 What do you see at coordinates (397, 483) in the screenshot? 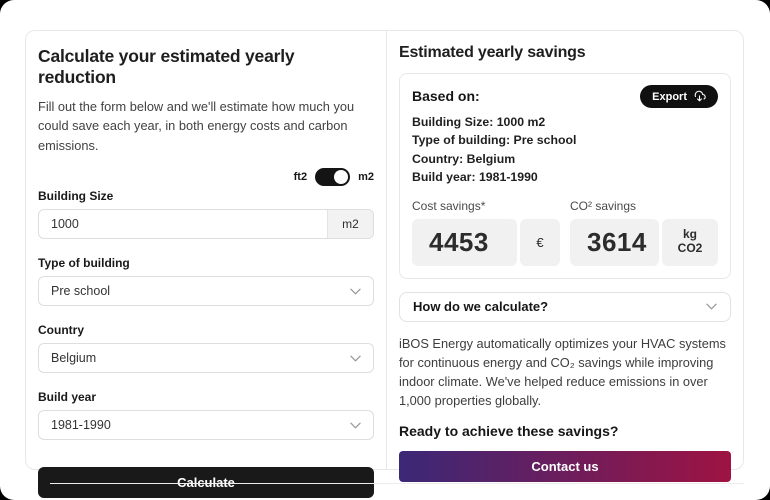
I see `next-section-divider` at bounding box center [397, 483].